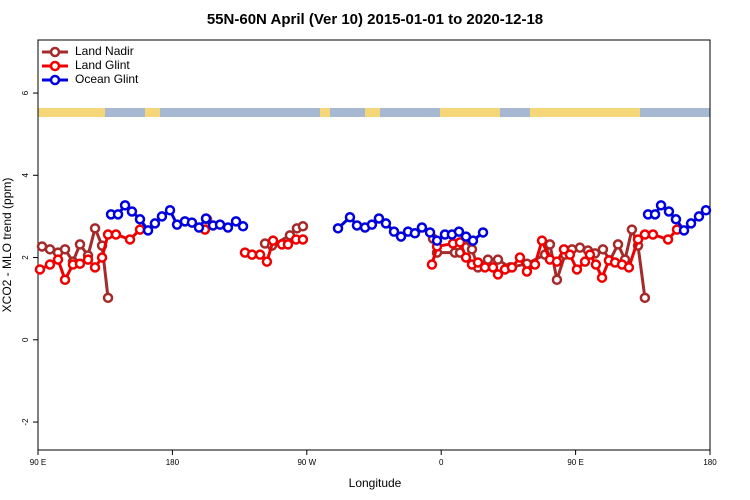 The height and width of the screenshot is (500, 750). What do you see at coordinates (25, 257) in the screenshot?
I see `y-tick-label: 2` at bounding box center [25, 257].